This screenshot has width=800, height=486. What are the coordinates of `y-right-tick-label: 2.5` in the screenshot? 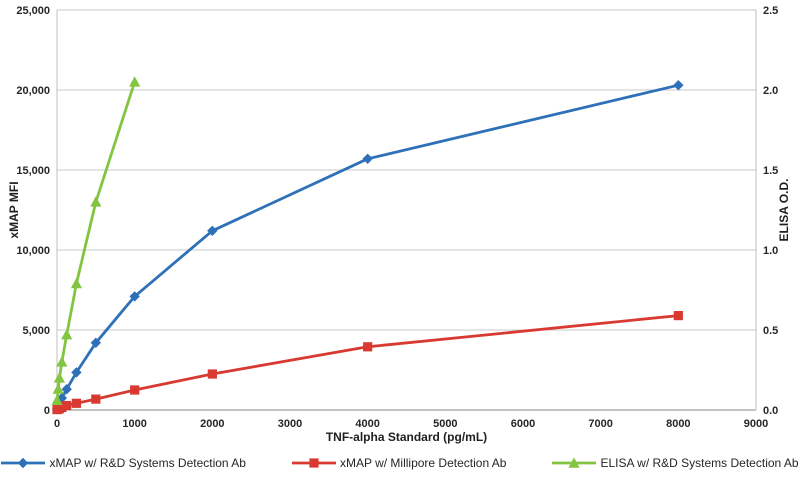 It's located at (770, 11).